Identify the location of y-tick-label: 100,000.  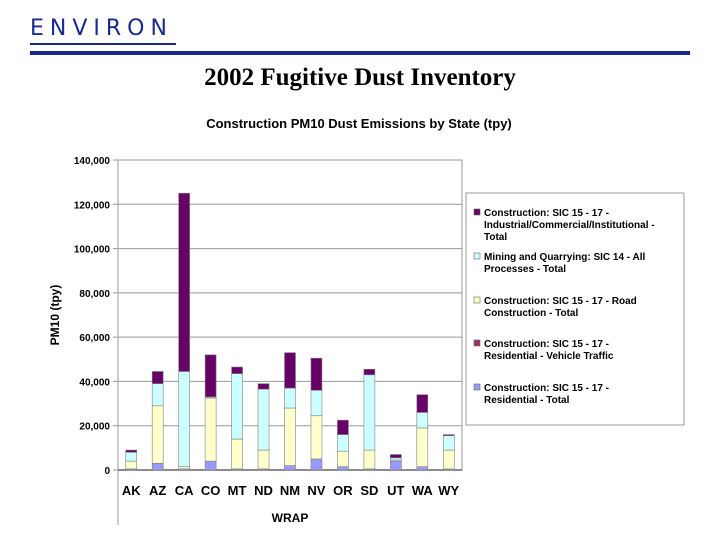
(92, 250).